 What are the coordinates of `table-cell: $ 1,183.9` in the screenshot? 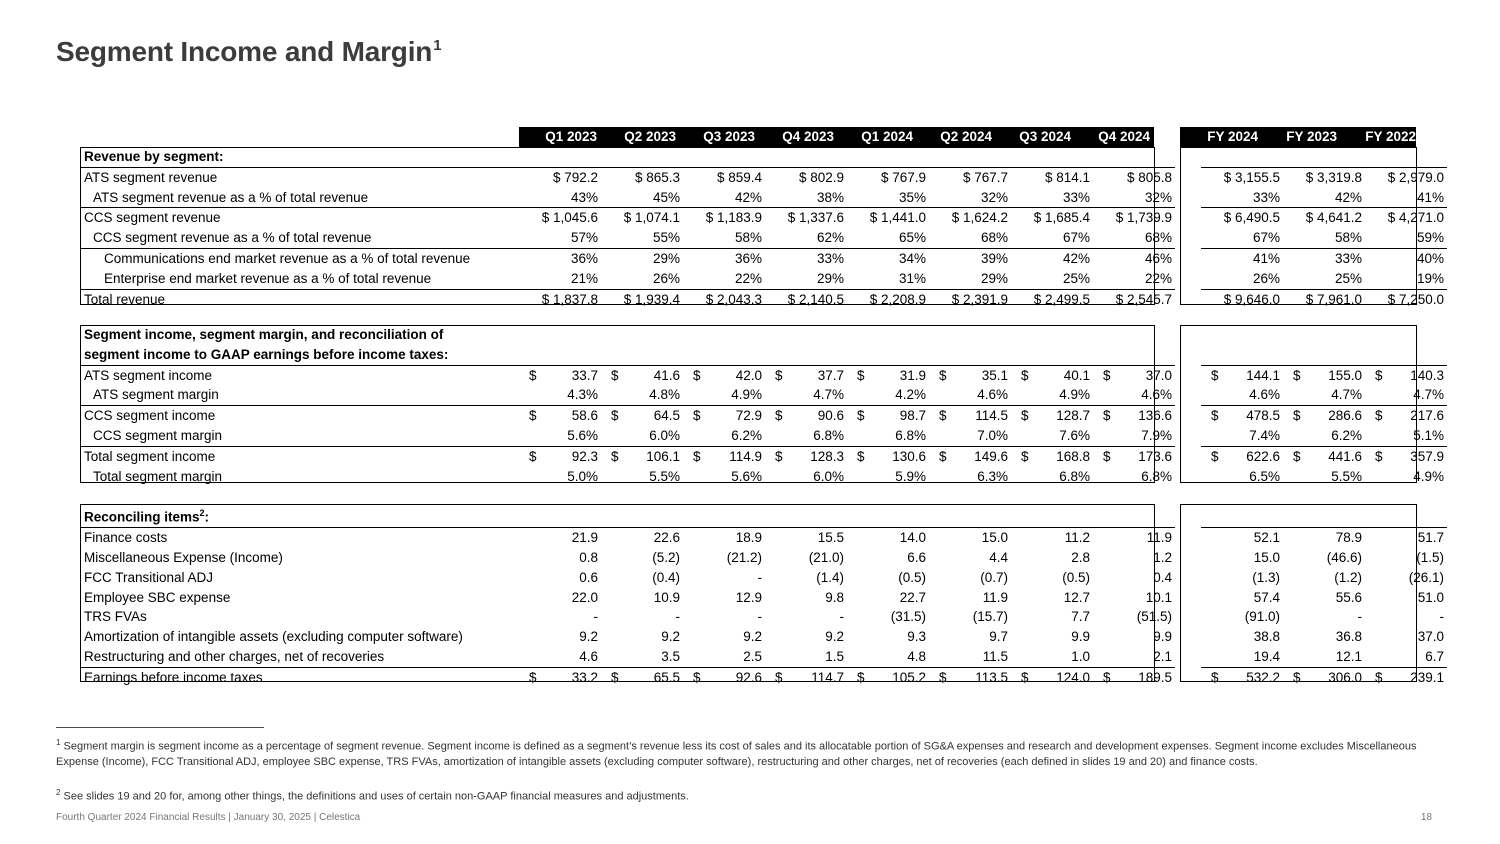 It's located at (724, 218).